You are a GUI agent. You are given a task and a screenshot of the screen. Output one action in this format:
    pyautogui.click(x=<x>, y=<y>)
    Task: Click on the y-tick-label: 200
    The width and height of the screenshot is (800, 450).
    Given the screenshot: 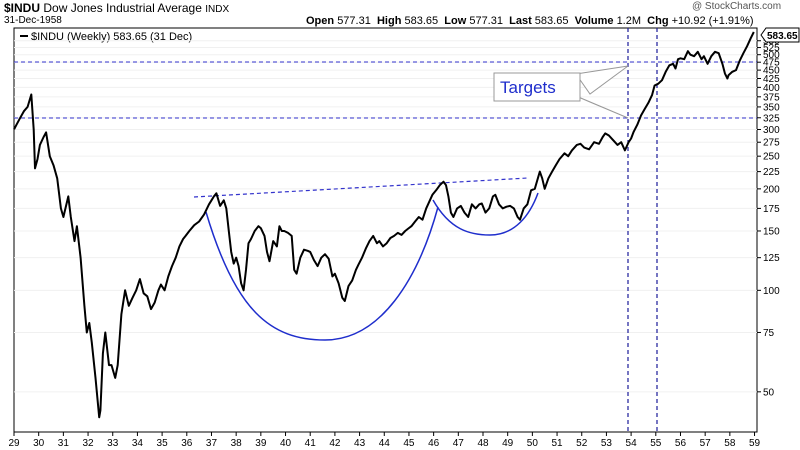 What is the action you would take?
    pyautogui.click(x=771, y=189)
    